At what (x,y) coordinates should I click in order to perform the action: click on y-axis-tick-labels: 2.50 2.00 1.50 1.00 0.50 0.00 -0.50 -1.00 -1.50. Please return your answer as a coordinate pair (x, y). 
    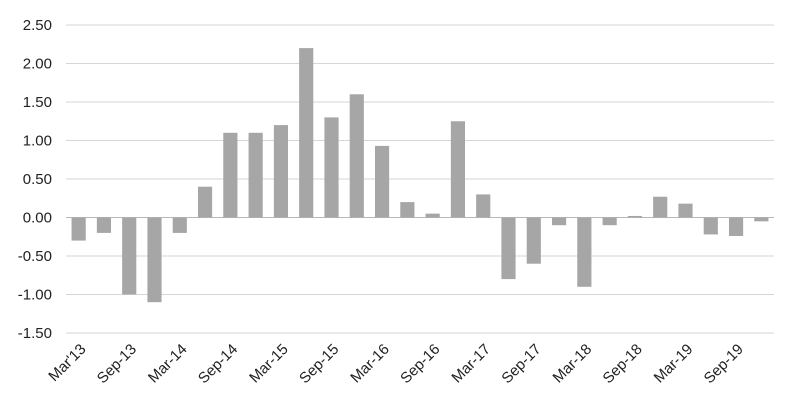
    Looking at the image, I should click on (35, 179).